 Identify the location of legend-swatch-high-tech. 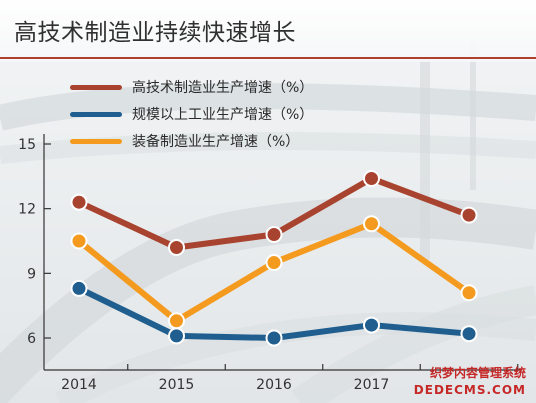
(96, 87).